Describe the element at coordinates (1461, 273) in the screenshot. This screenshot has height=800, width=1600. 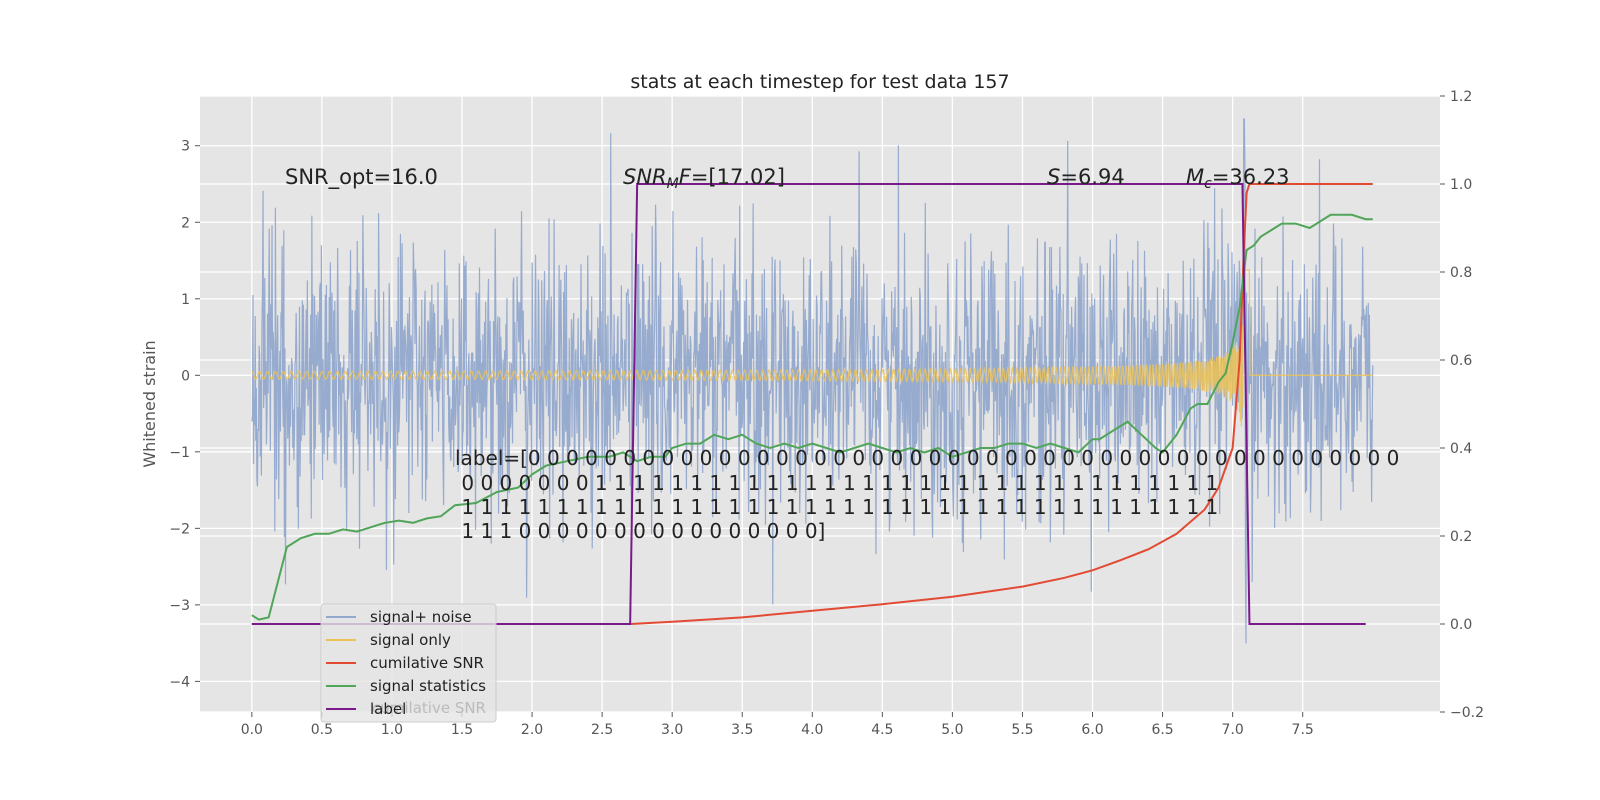
I see `y-right-tick-label: 0.8` at that location.